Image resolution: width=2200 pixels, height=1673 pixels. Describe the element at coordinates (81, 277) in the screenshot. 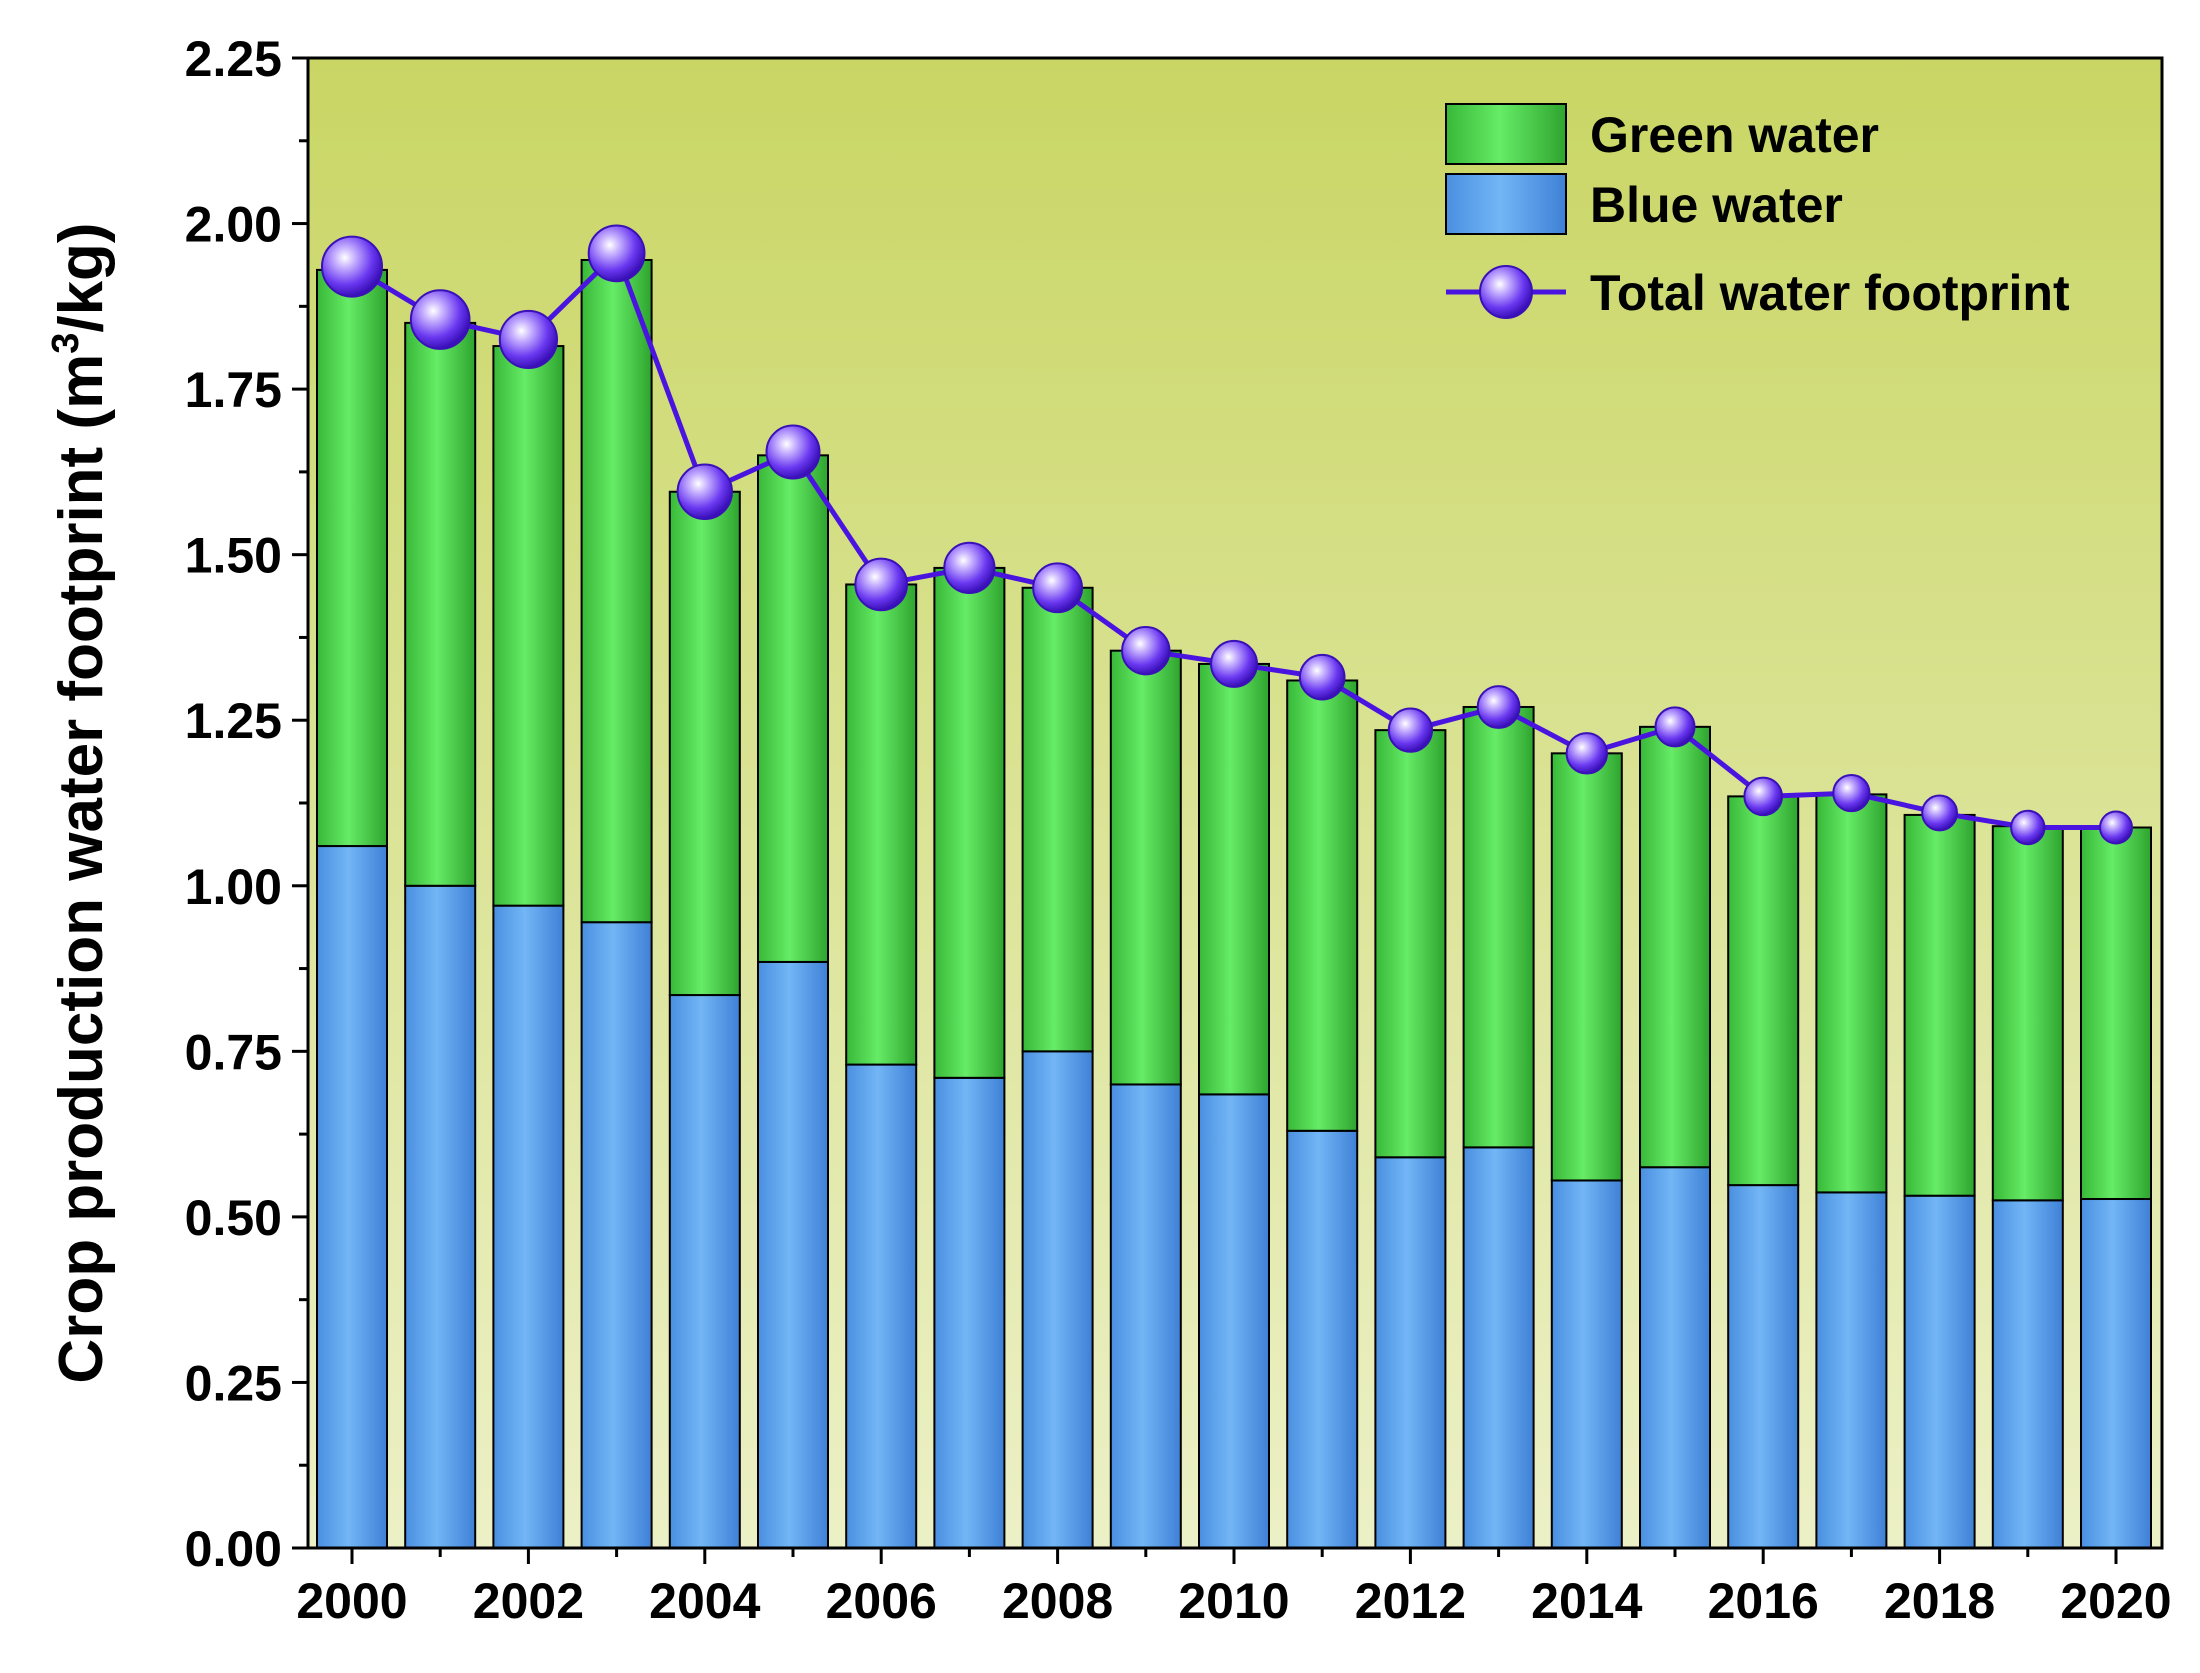

I see `y-axis-title-unit: /kg)` at that location.